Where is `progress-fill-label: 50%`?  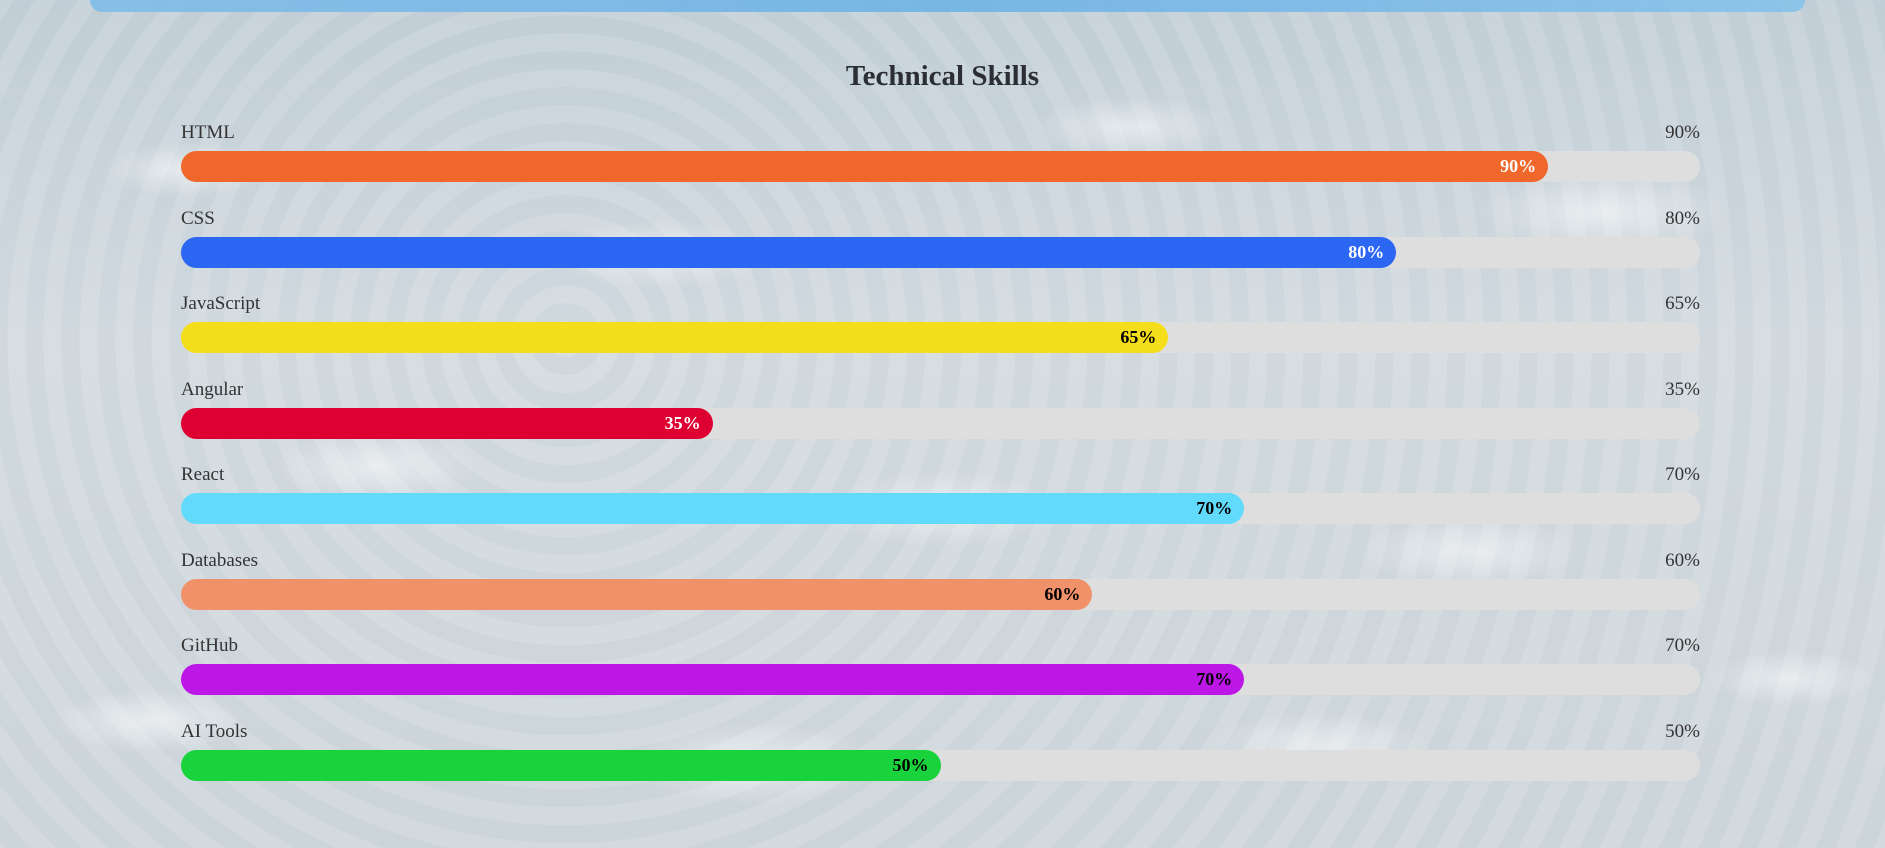
progress-fill-label: 50% is located at coordinates (910, 764).